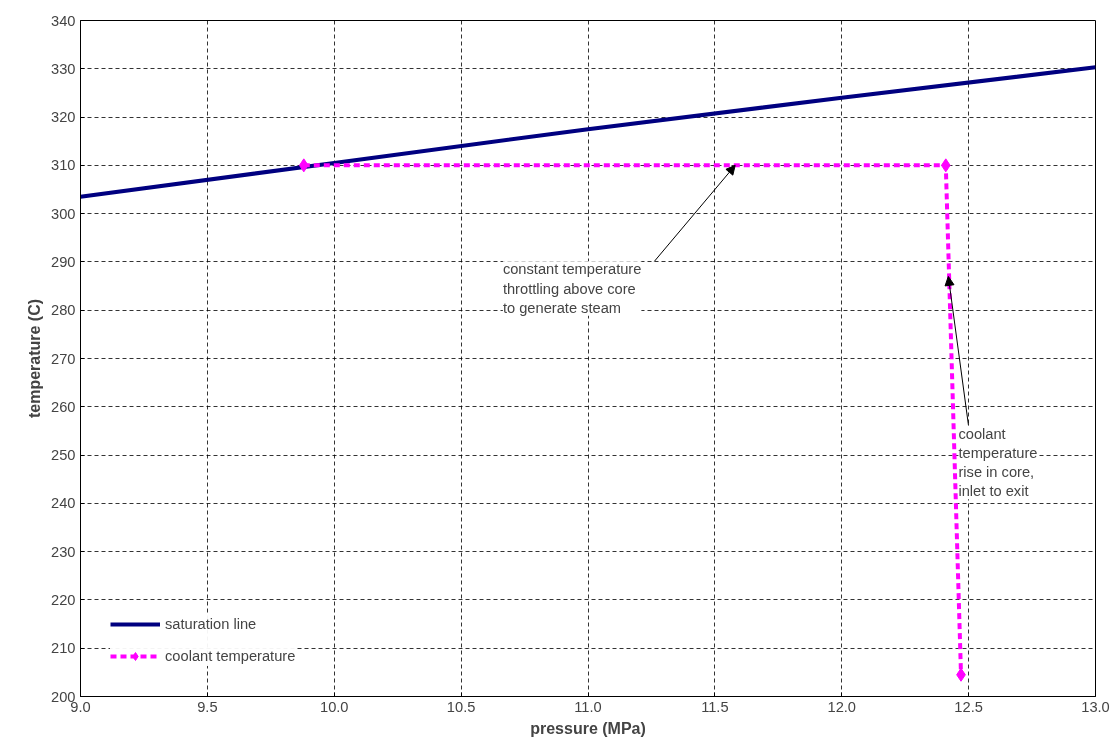 The height and width of the screenshot is (756, 1120). What do you see at coordinates (63, 406) in the screenshot?
I see `y-tick-label: 260` at bounding box center [63, 406].